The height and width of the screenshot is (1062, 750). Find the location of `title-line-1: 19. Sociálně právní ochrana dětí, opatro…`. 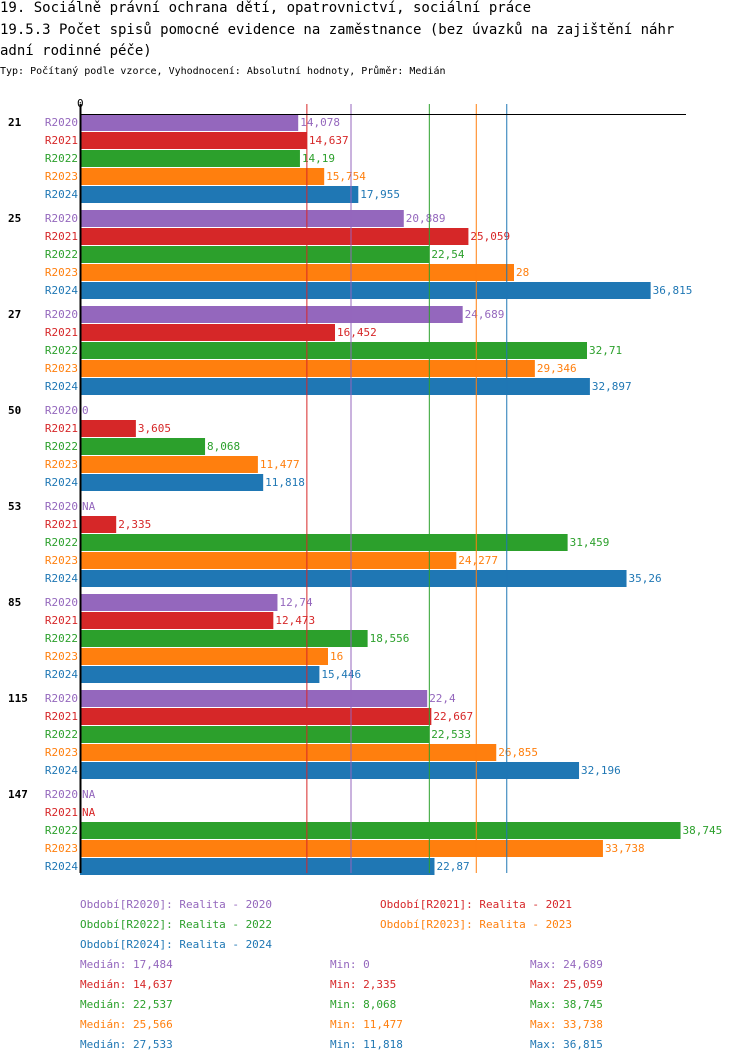

title-line-1: 19. Sociálně právní ochrana dětí, opatro… is located at coordinates (266, 8).